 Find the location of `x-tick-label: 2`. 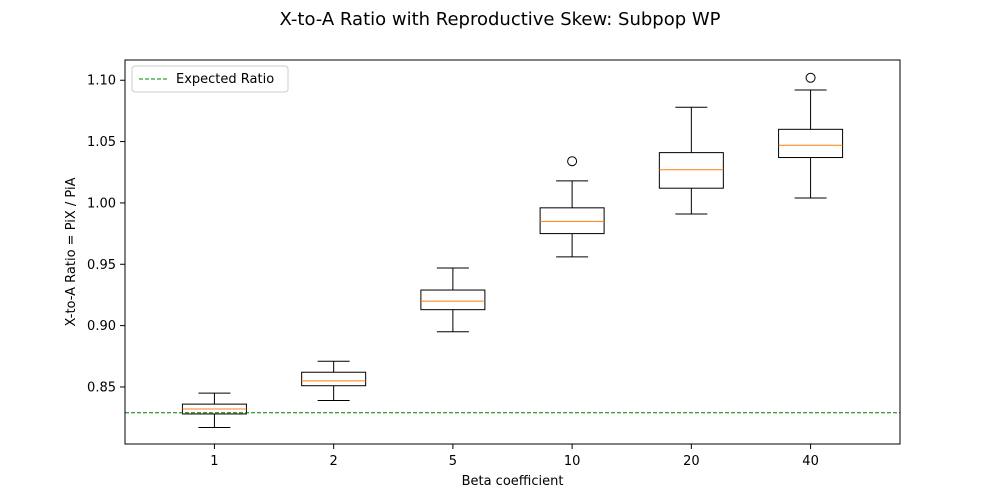

x-tick-label: 2 is located at coordinates (334, 461).